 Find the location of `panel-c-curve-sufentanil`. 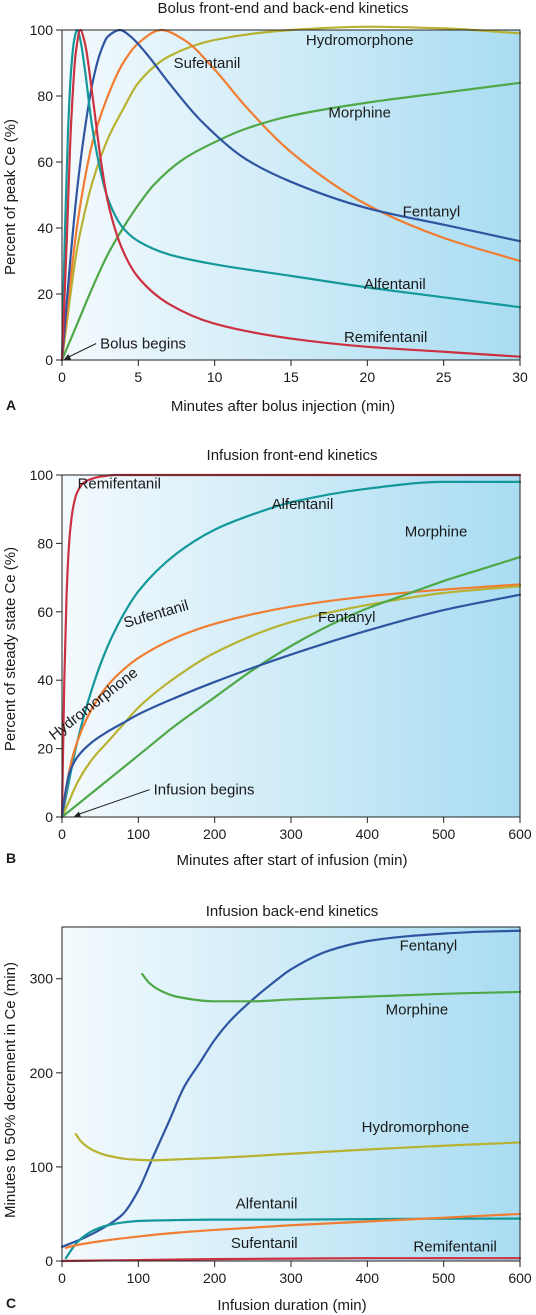

panel-c-curve-sufentanil is located at coordinates (293, 1230).